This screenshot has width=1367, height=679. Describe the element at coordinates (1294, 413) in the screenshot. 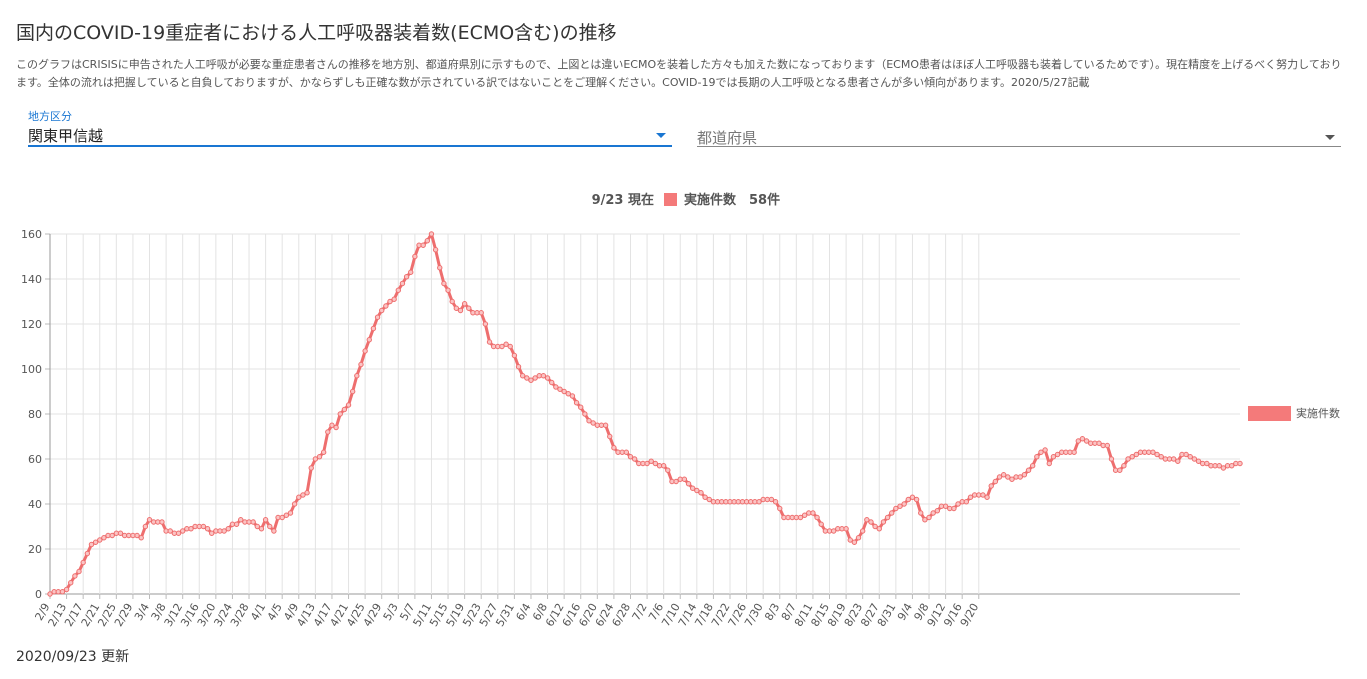

I see `chart-legend: 実施件数` at that location.